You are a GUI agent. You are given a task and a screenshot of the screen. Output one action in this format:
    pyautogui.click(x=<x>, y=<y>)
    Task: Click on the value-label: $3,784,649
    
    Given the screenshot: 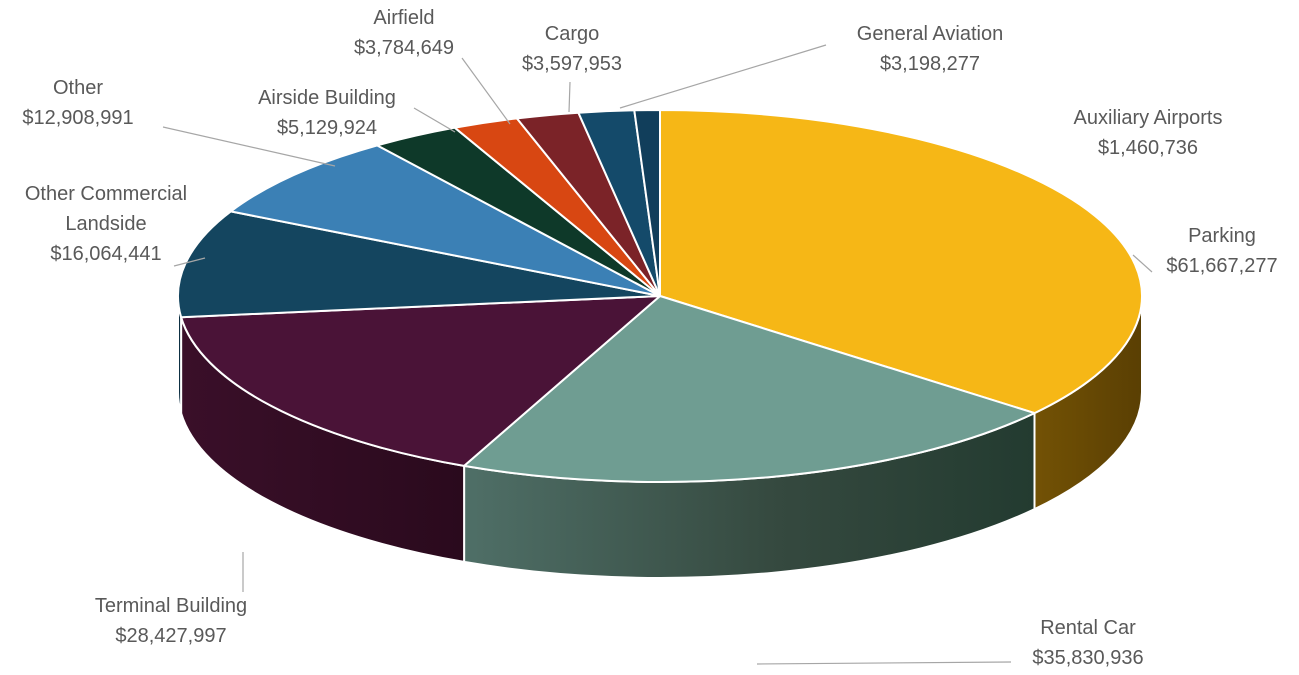 What is the action you would take?
    pyautogui.click(x=404, y=48)
    